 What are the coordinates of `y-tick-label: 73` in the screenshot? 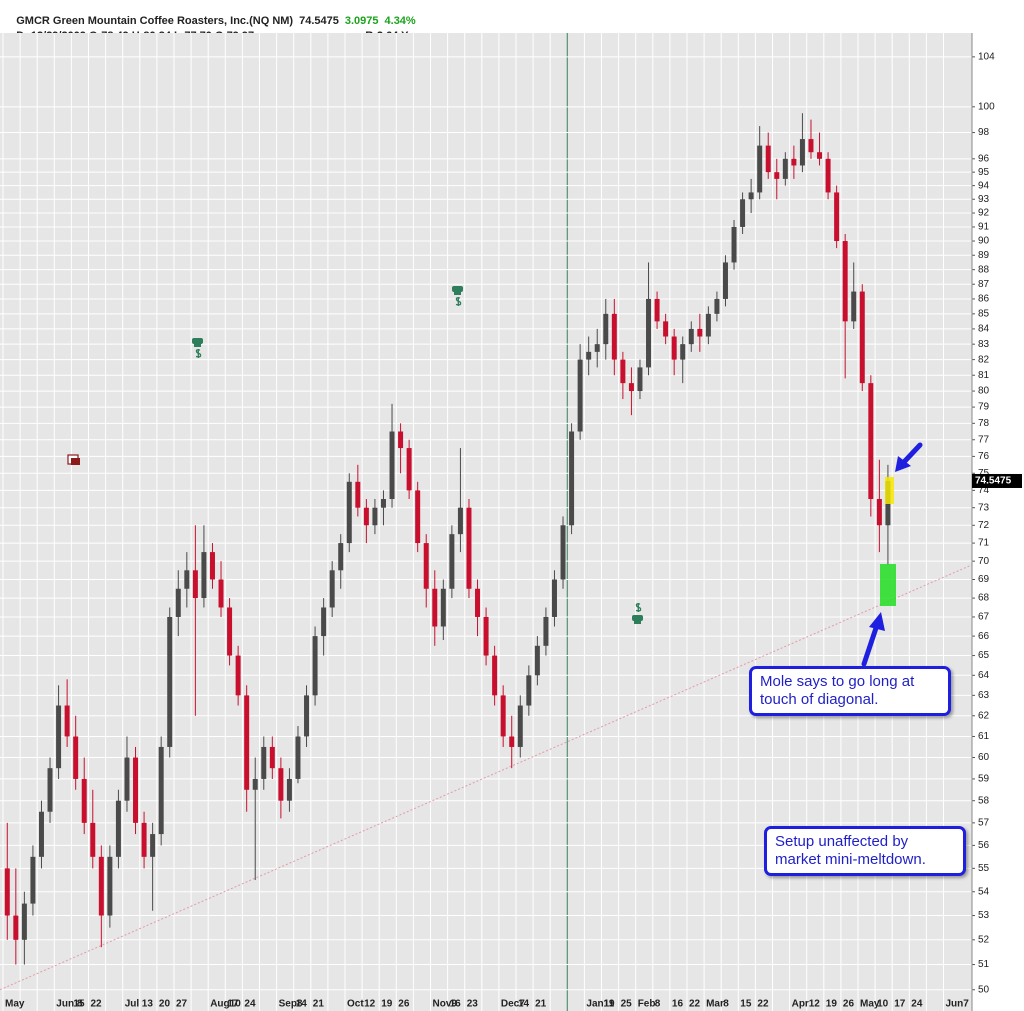 It's located at (984, 507).